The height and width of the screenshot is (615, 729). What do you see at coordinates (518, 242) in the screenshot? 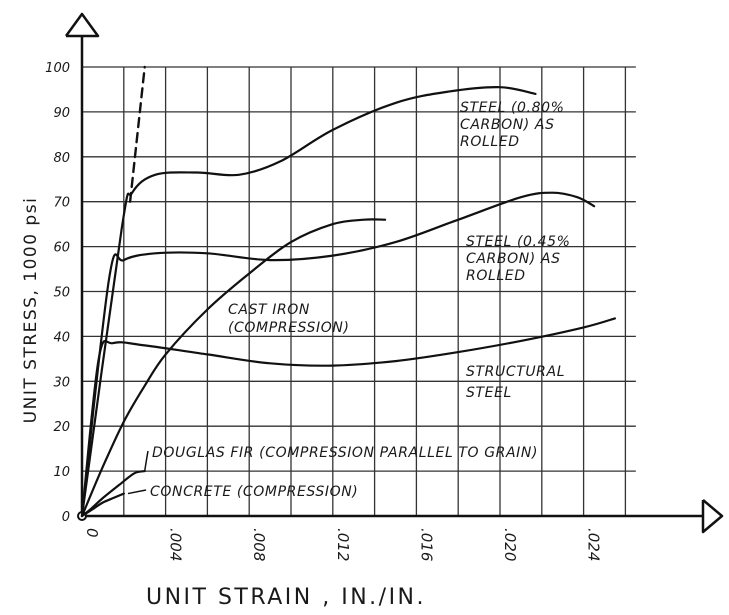
I see `series-label-line: STEEL (0.45%` at bounding box center [518, 242].